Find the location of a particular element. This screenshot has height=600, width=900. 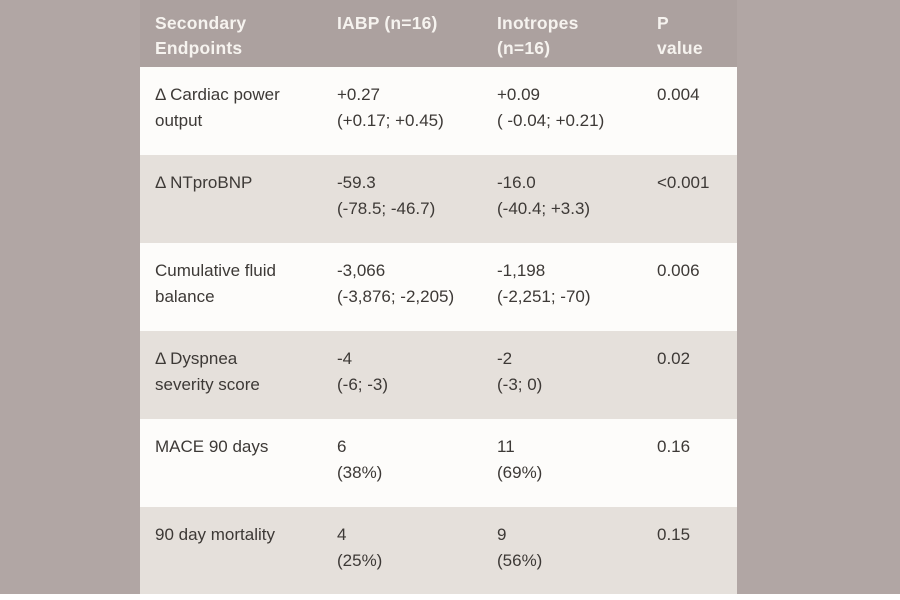

table-row: MACE 90 days 6 (38%) 11 (69%) 0.16 is located at coordinates (438, 463).